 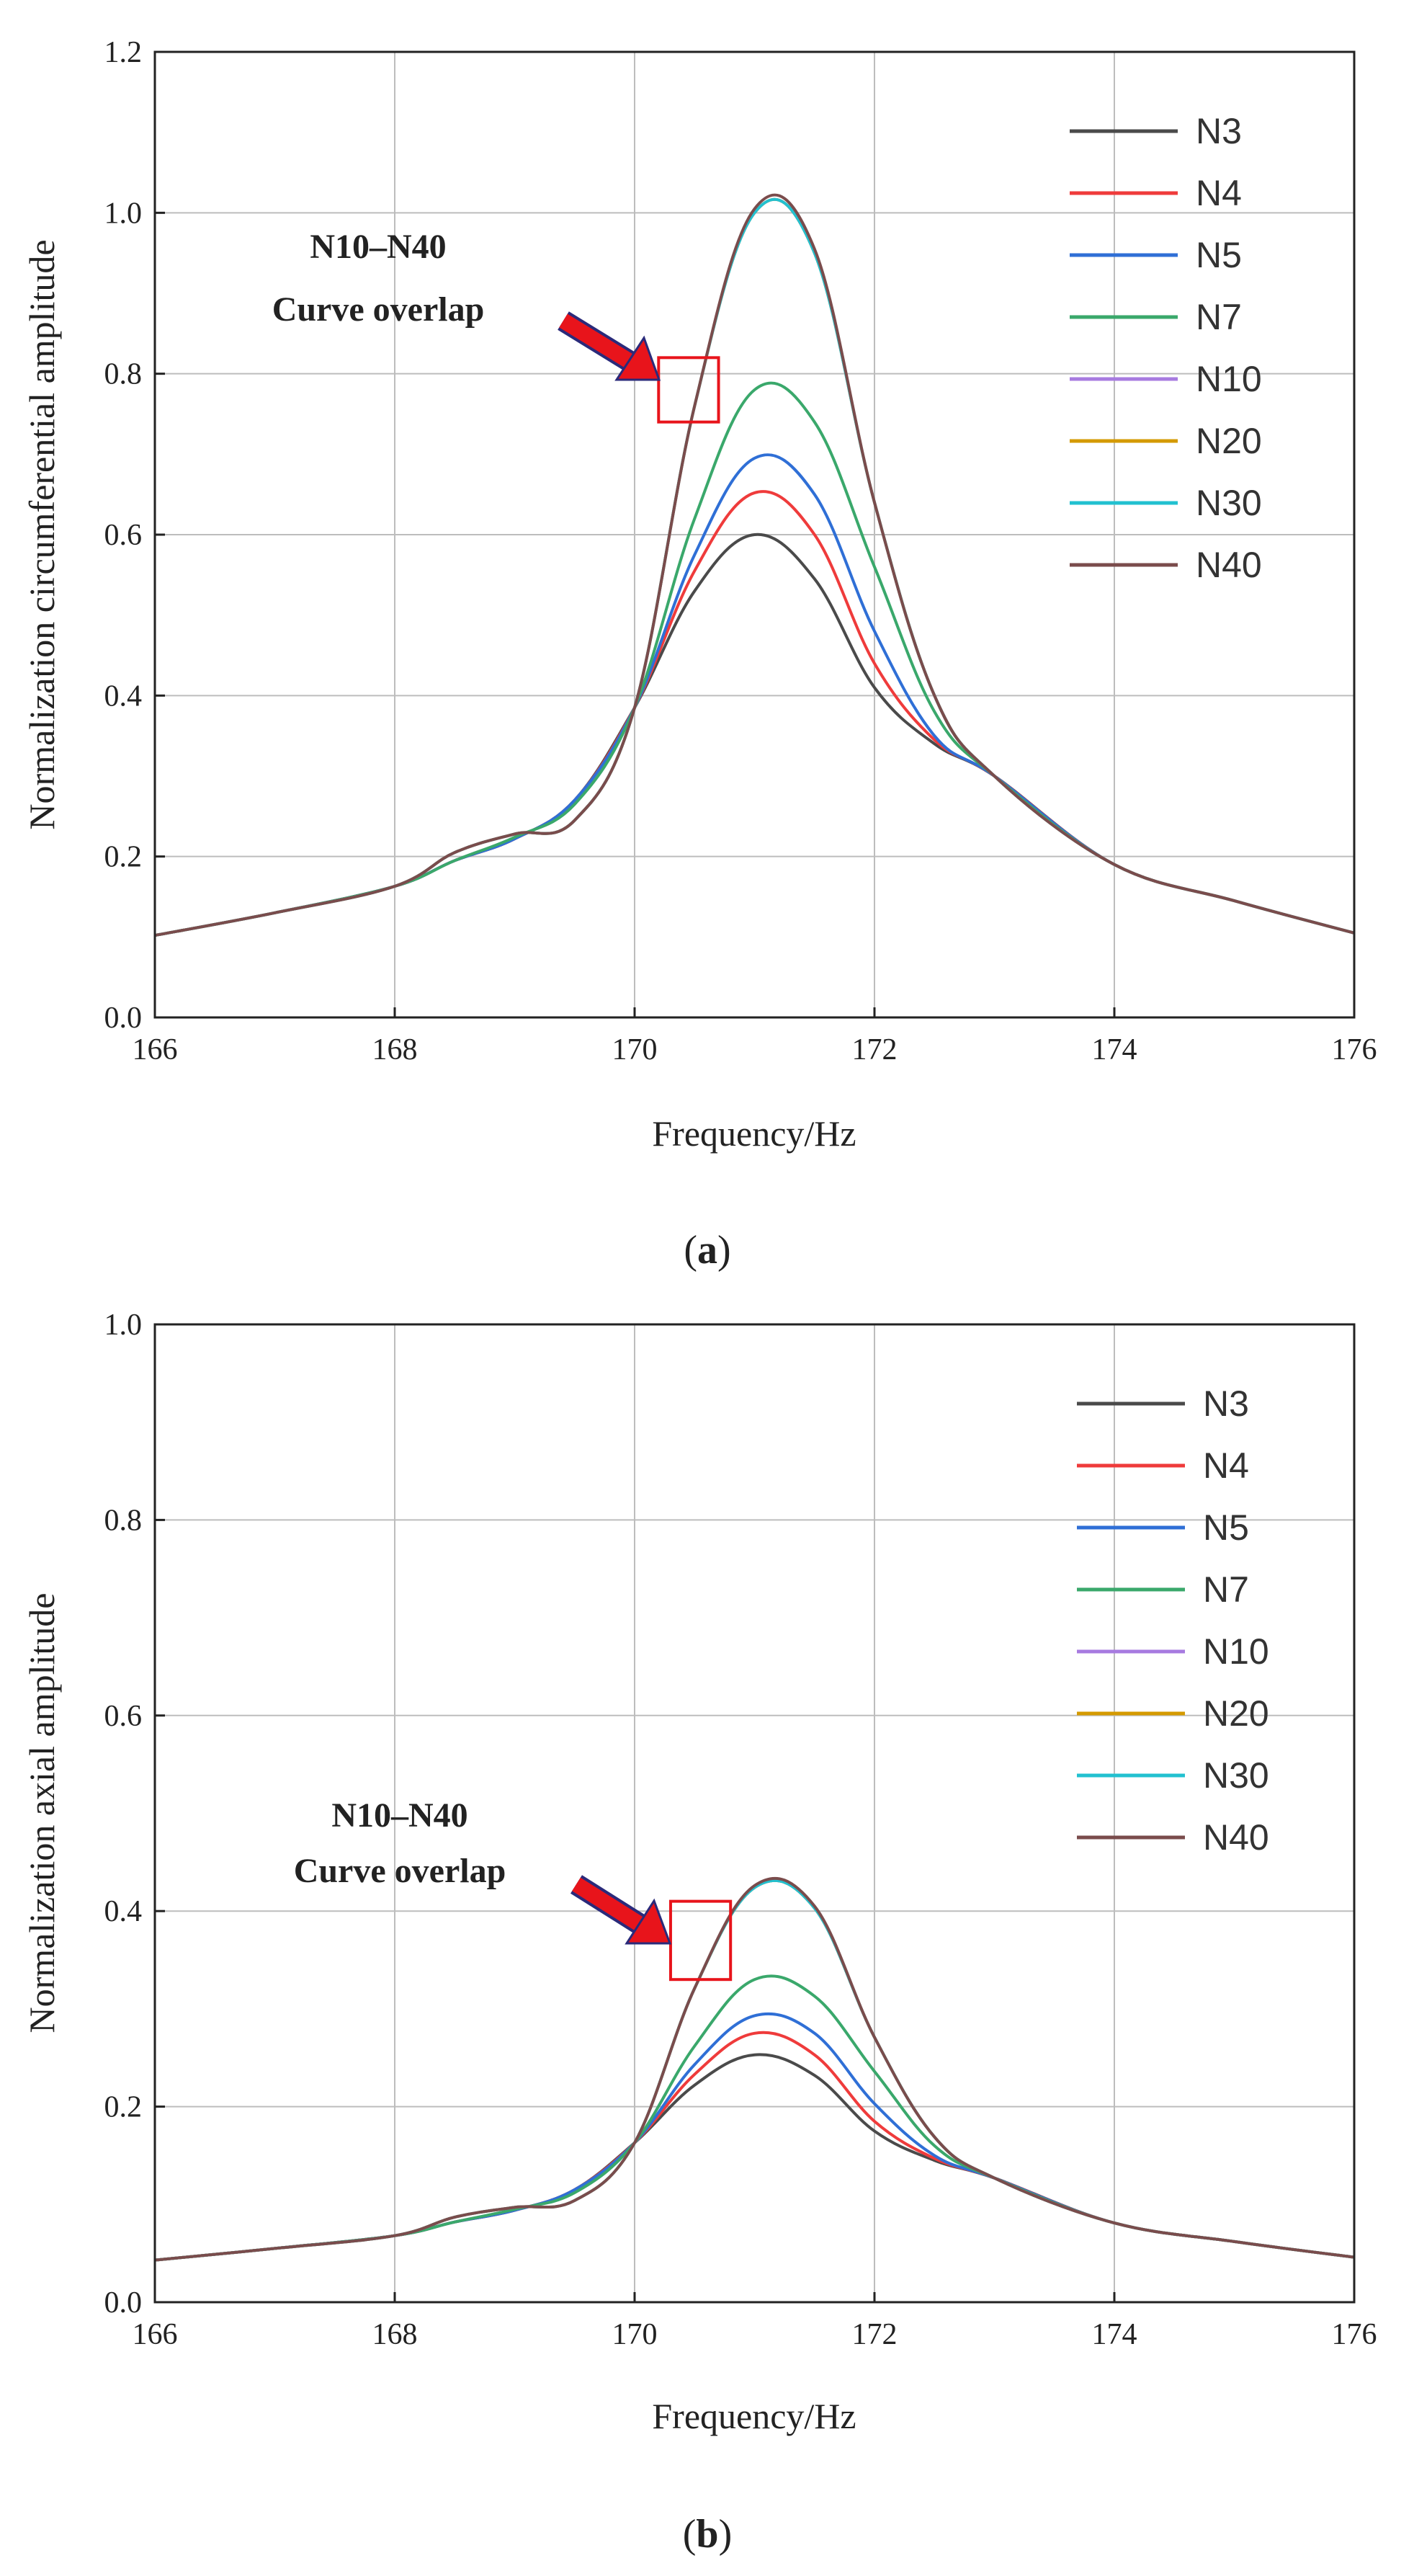 What do you see at coordinates (400, 1871) in the screenshot?
I see `annotation-line2-b: Curve overlap` at bounding box center [400, 1871].